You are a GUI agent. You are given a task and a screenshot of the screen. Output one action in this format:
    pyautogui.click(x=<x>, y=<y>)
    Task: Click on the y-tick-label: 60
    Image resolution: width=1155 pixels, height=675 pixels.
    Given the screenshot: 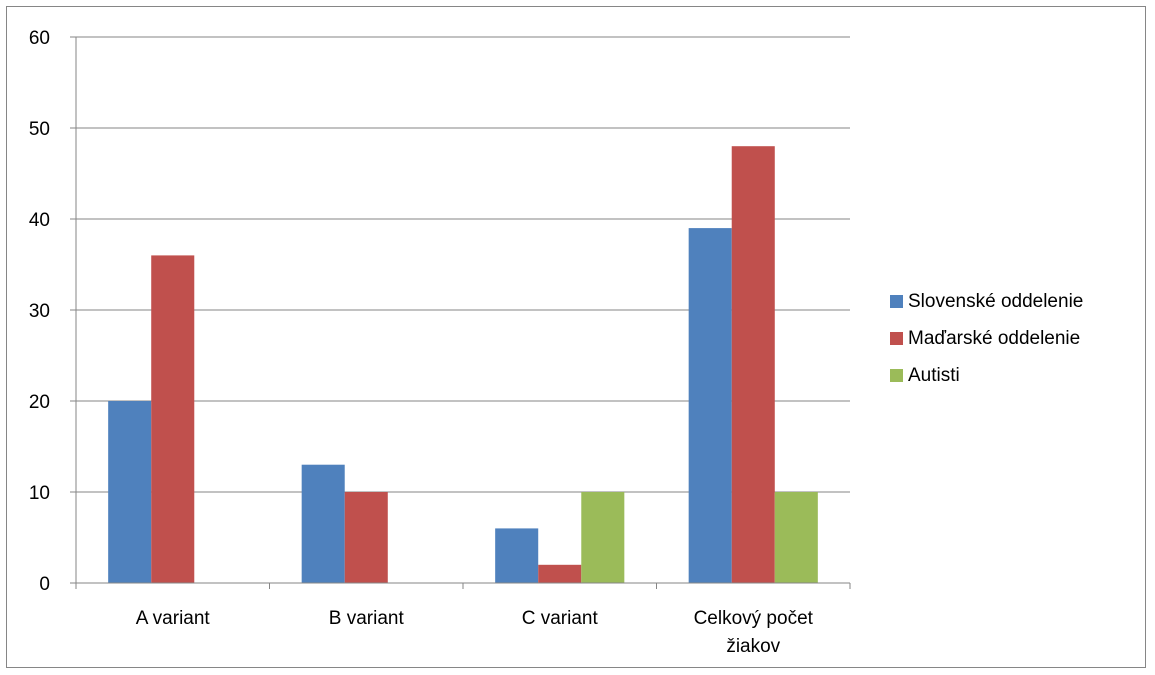 What is the action you would take?
    pyautogui.click(x=39, y=38)
    